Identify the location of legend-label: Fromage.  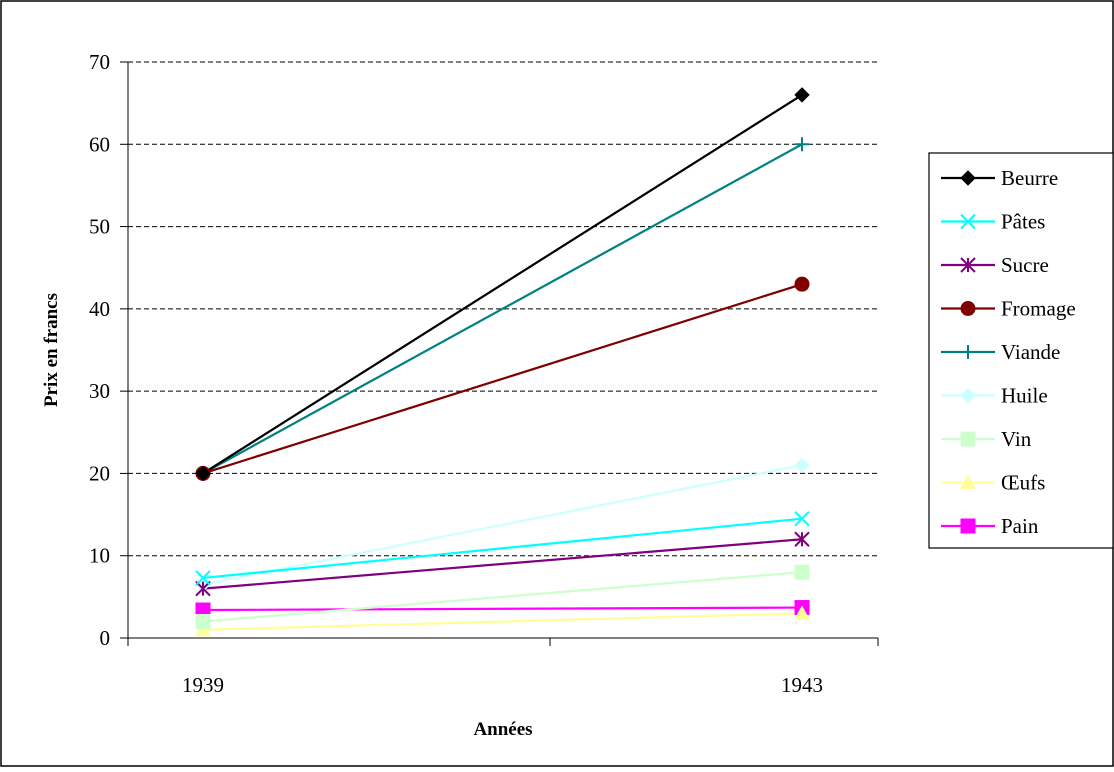
(1038, 309).